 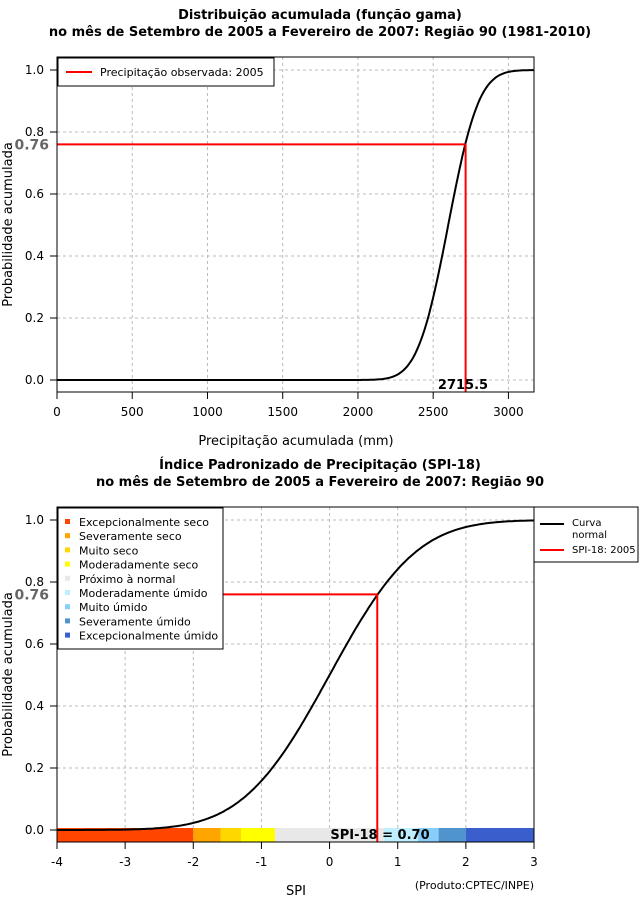 I want to click on x-tick-label: 500, so click(x=132, y=412).